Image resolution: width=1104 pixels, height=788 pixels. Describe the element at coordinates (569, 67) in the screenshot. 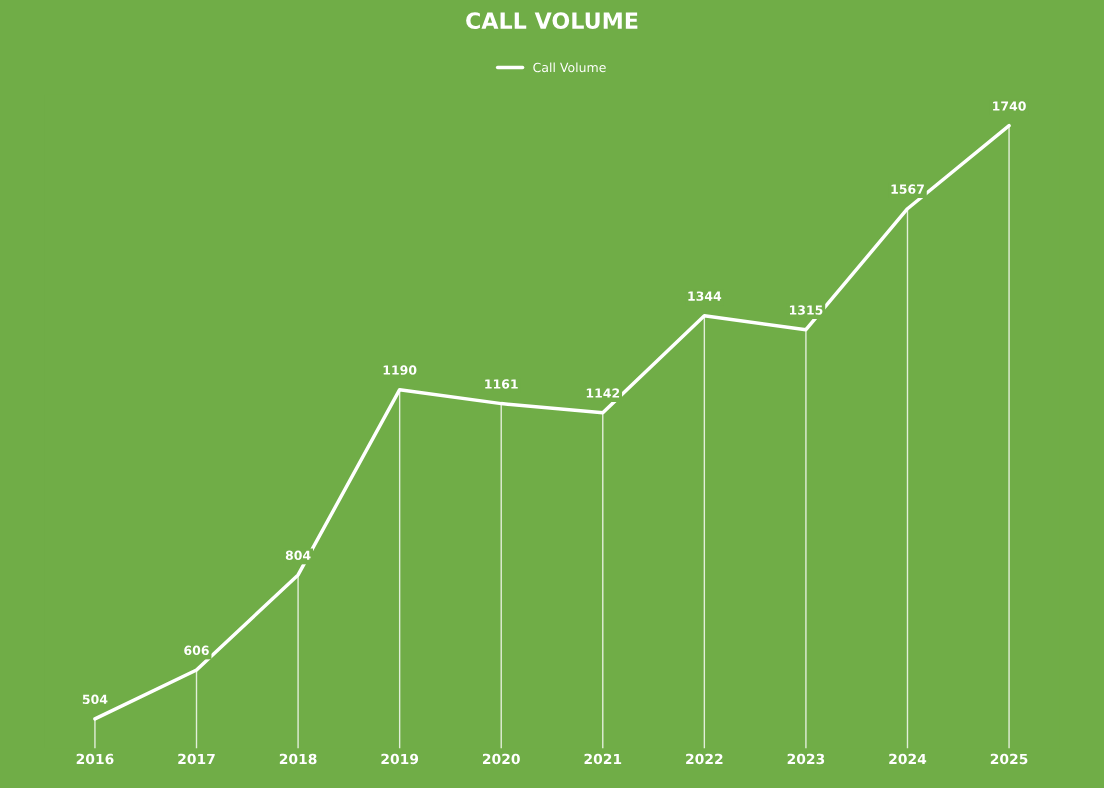

I see `legend-label: Call Volume` at that location.